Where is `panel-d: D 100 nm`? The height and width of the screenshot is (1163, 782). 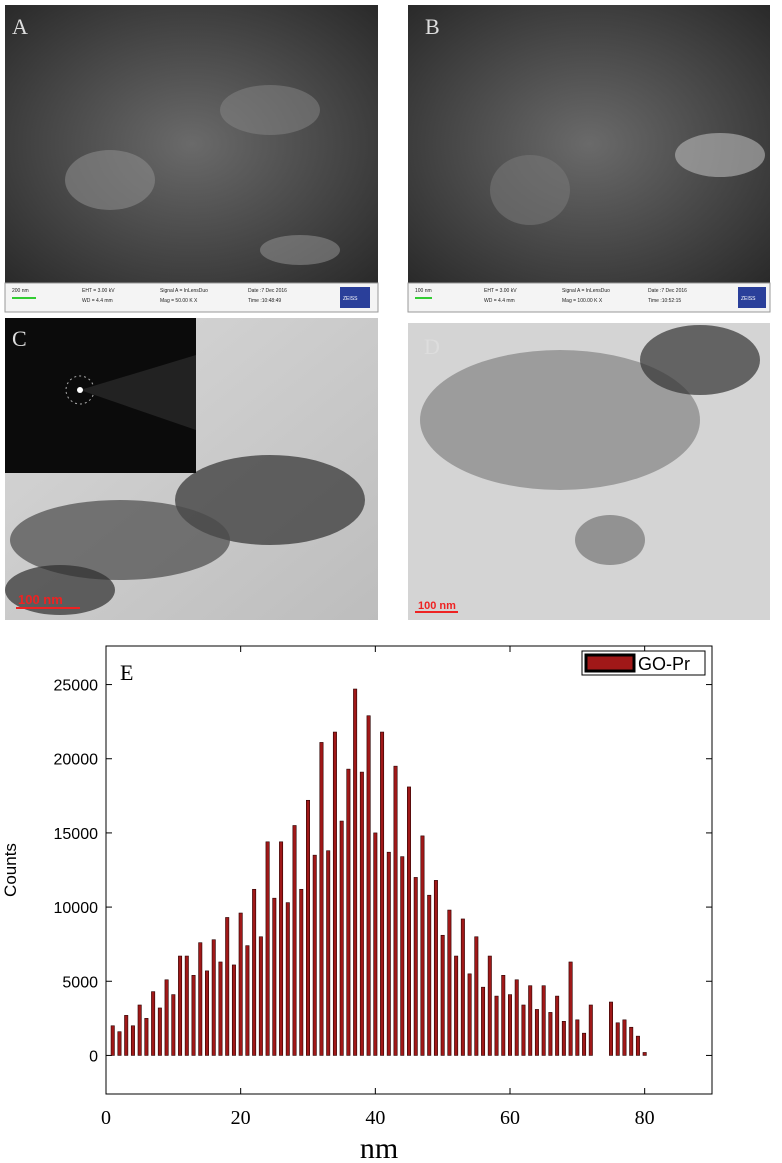 panel-d: D 100 nm is located at coordinates (589, 471).